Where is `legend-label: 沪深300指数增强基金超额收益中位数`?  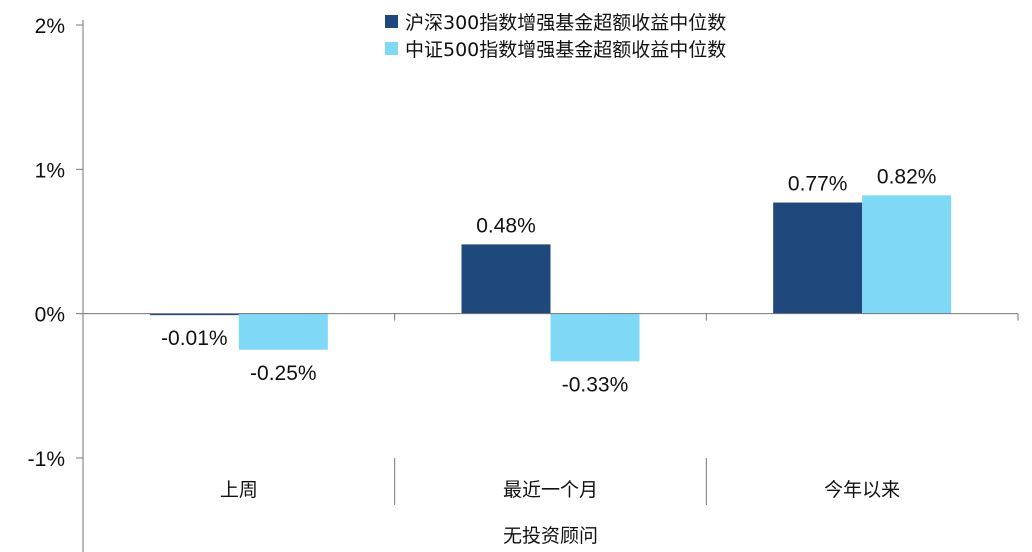 legend-label: 沪深300指数增强基金超额收益中位数 is located at coordinates (565, 23).